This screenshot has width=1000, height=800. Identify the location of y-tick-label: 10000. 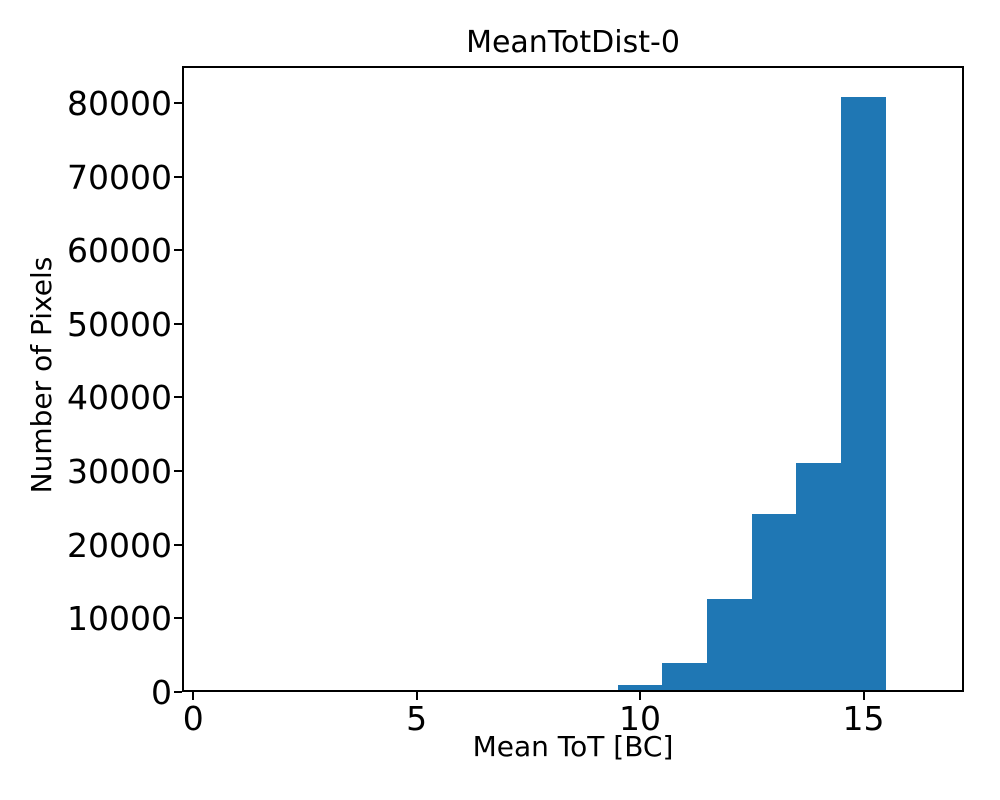
(119, 619).